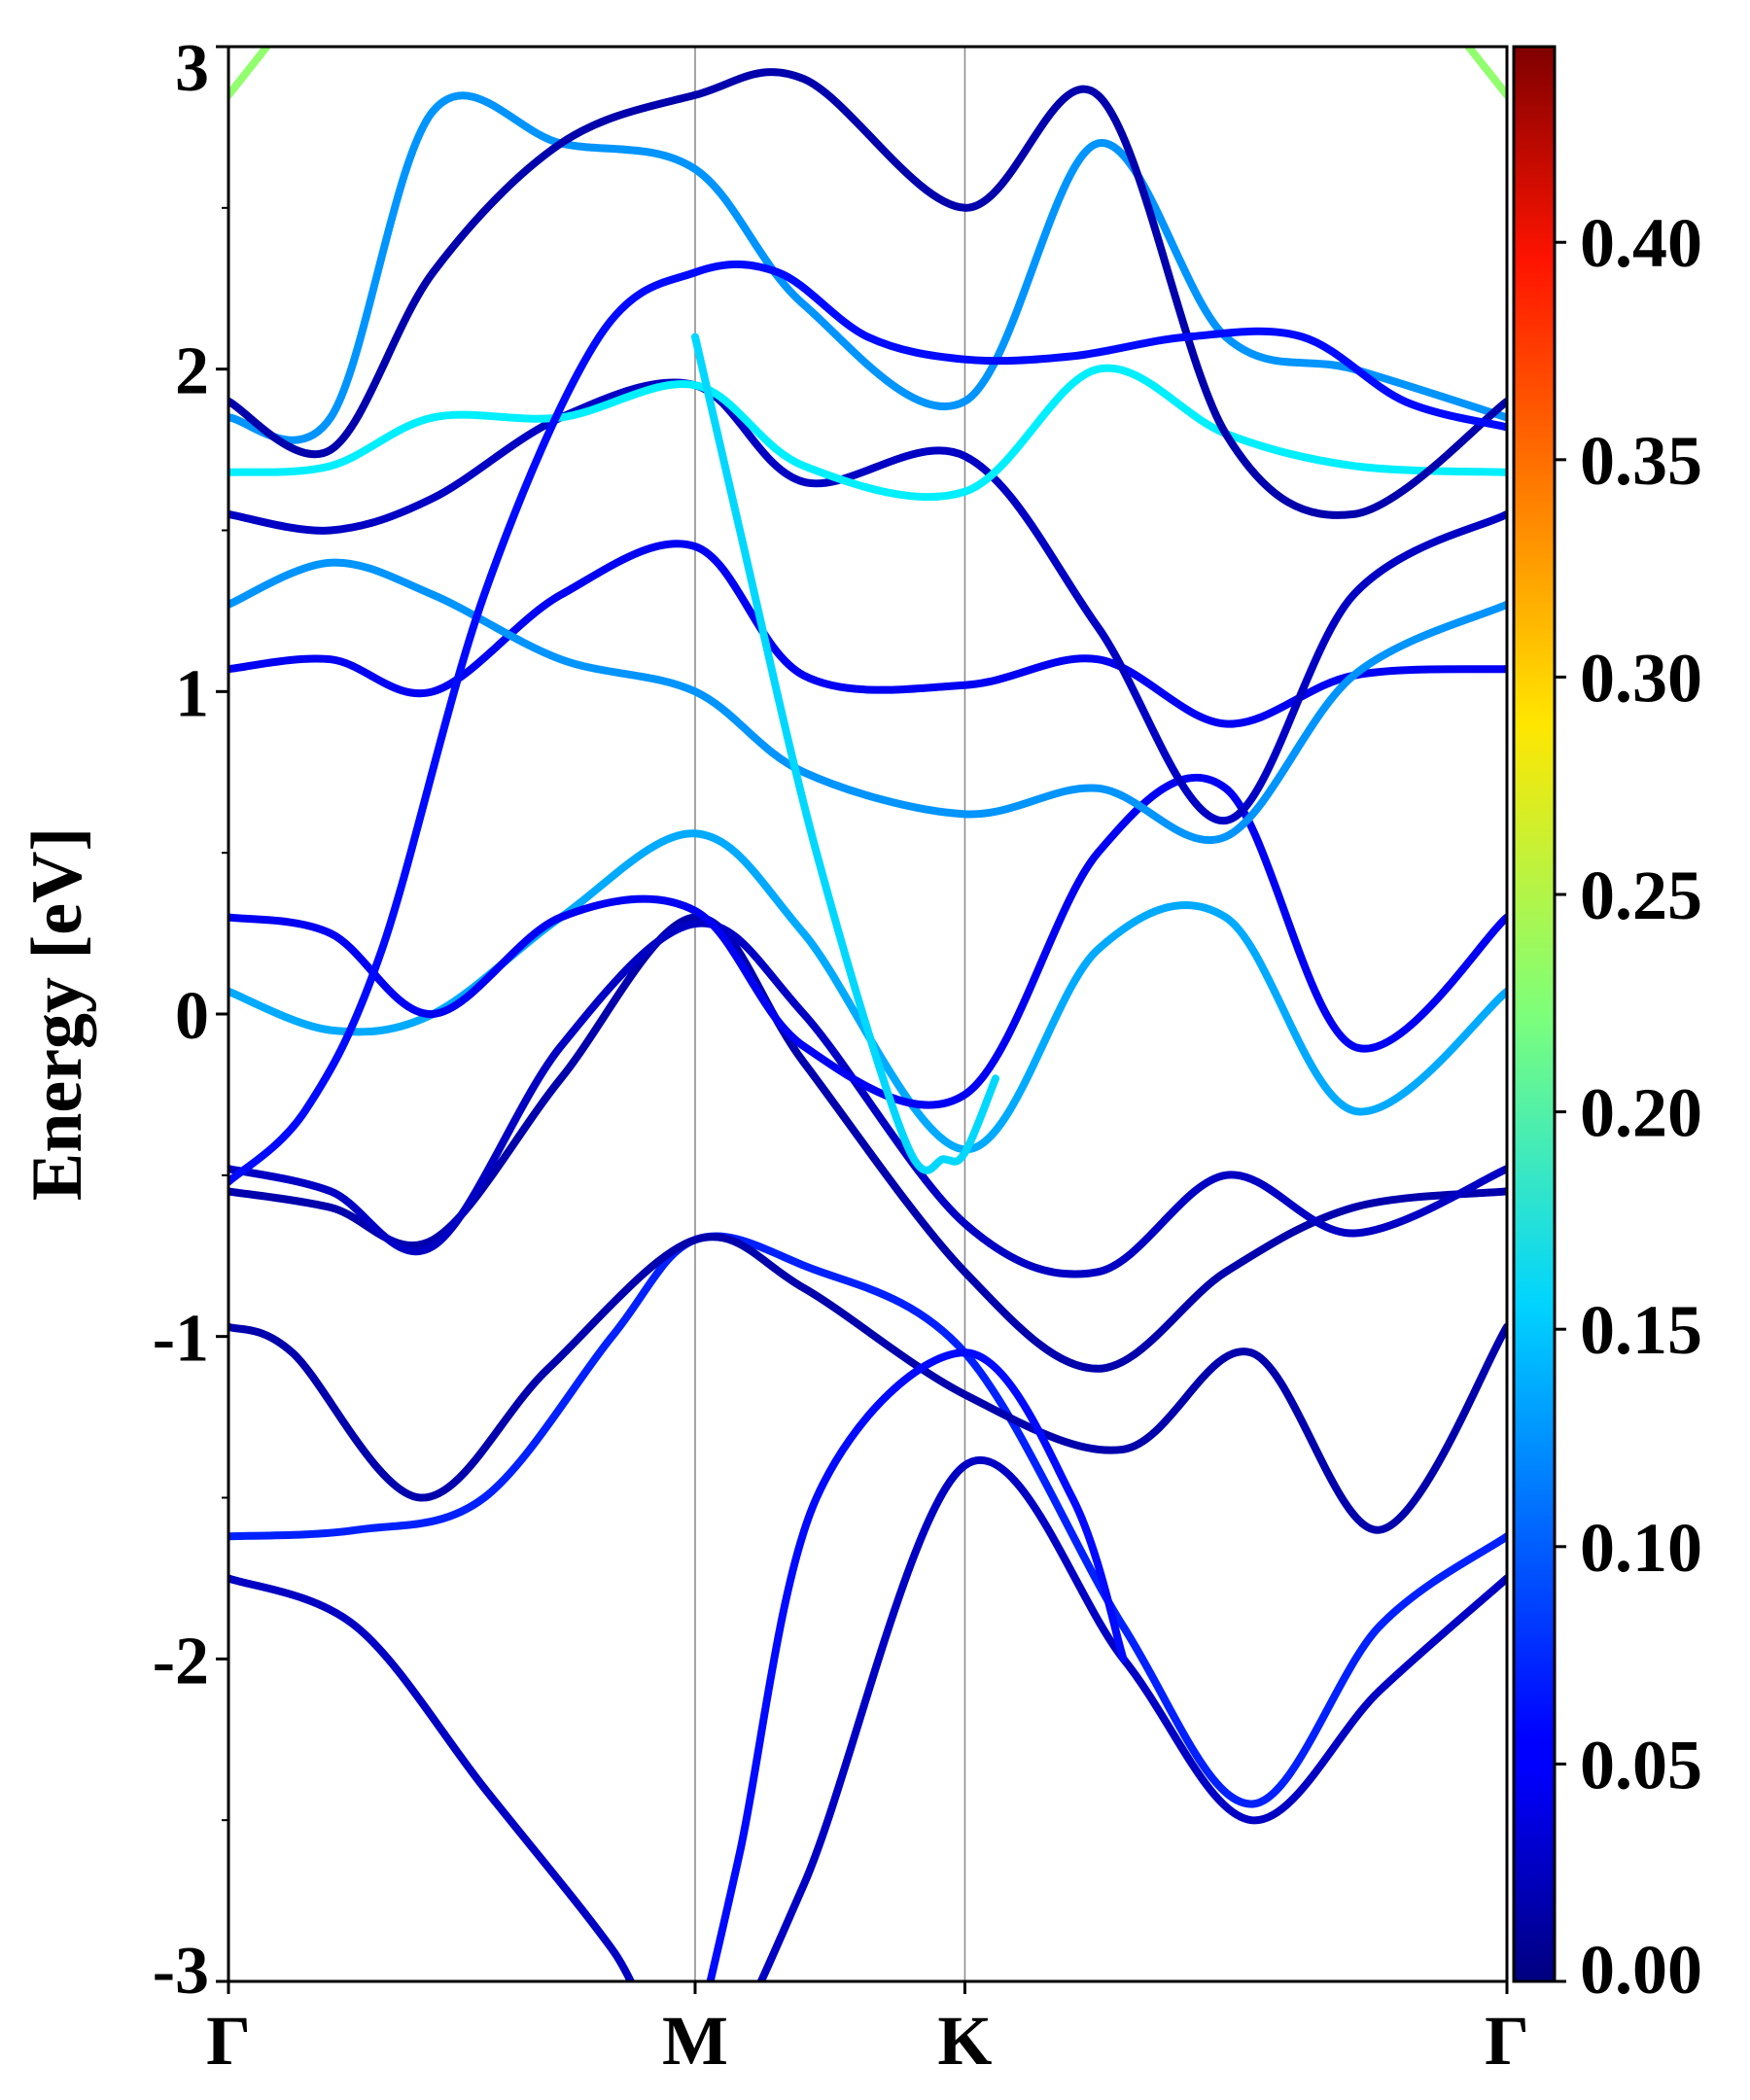  I want to click on y-tick-label: -2, so click(181, 1661).